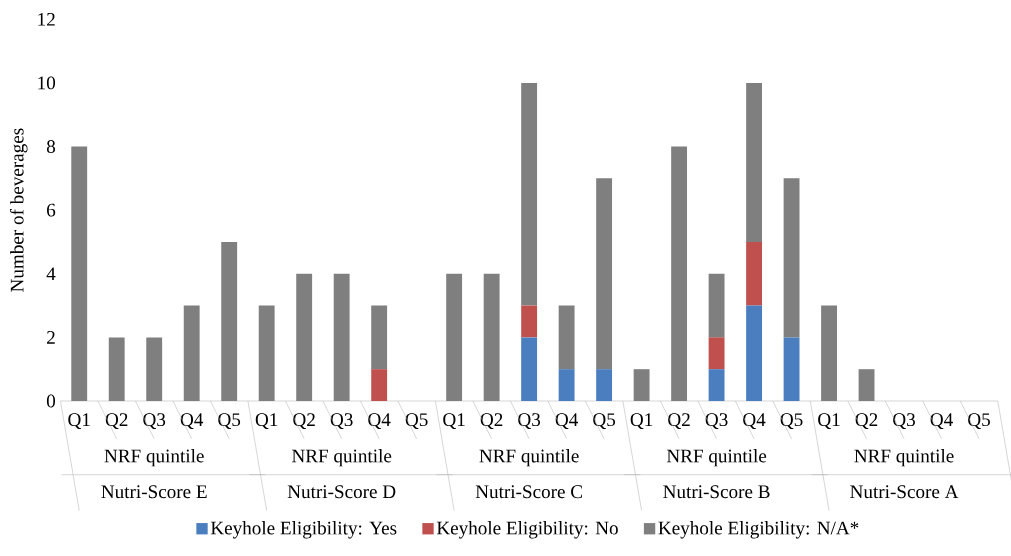  Describe the element at coordinates (716, 492) in the screenshot. I see `text: Nutri-Score B` at that location.